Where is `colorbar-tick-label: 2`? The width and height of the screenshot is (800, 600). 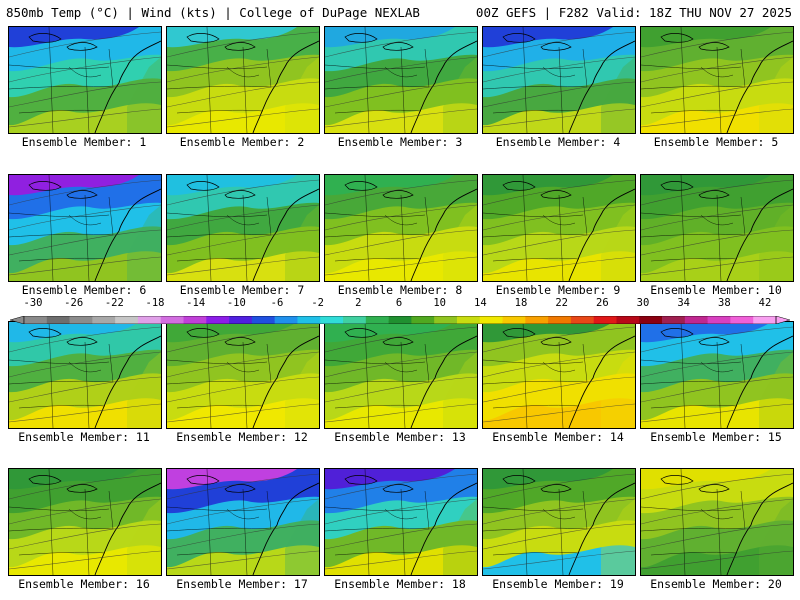
colorbar-tick-label: 2 is located at coordinates (358, 303).